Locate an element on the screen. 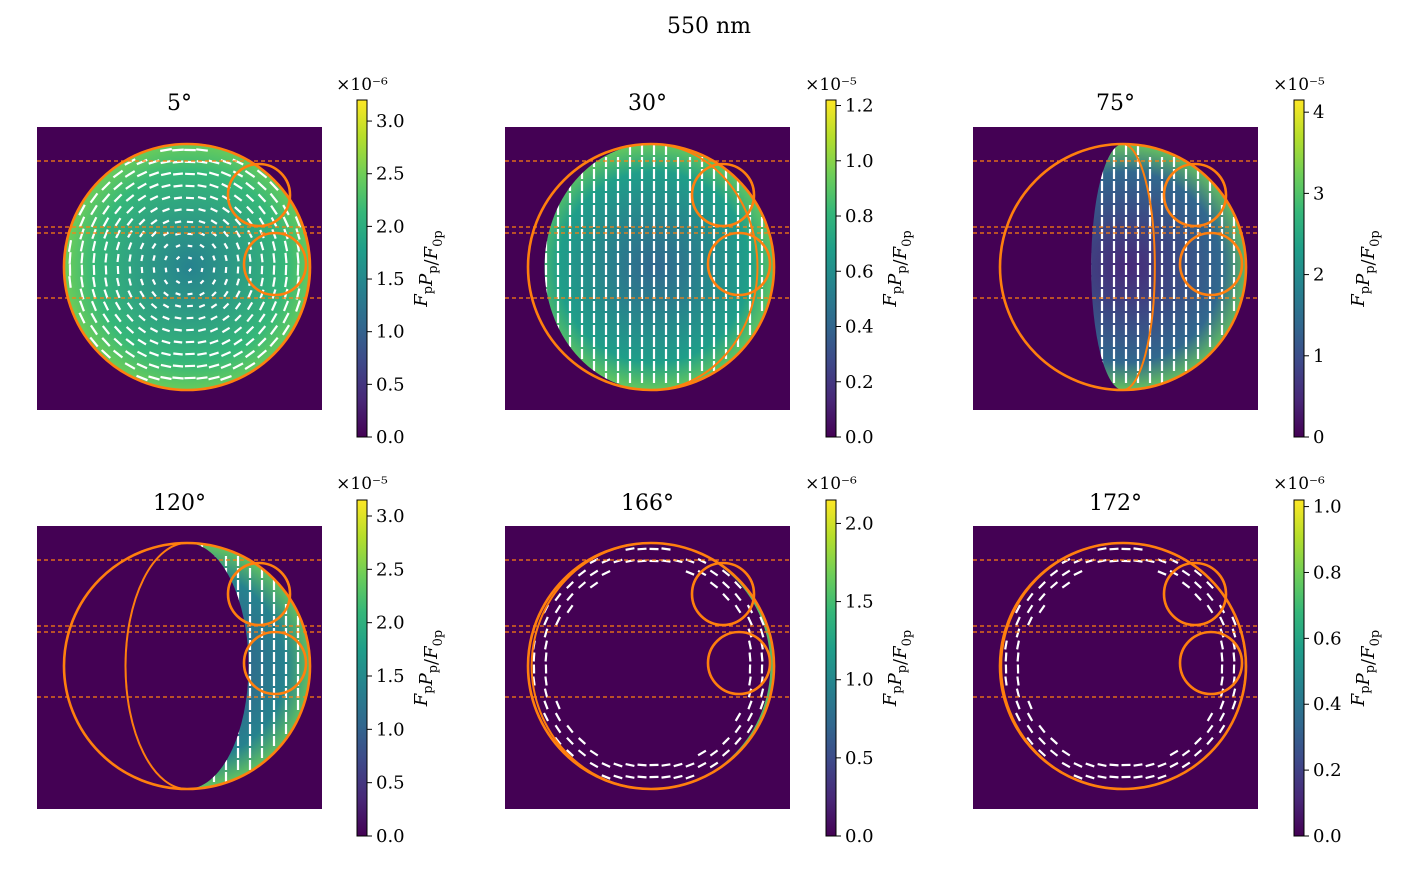  panel-title: 75° is located at coordinates (1115, 103).